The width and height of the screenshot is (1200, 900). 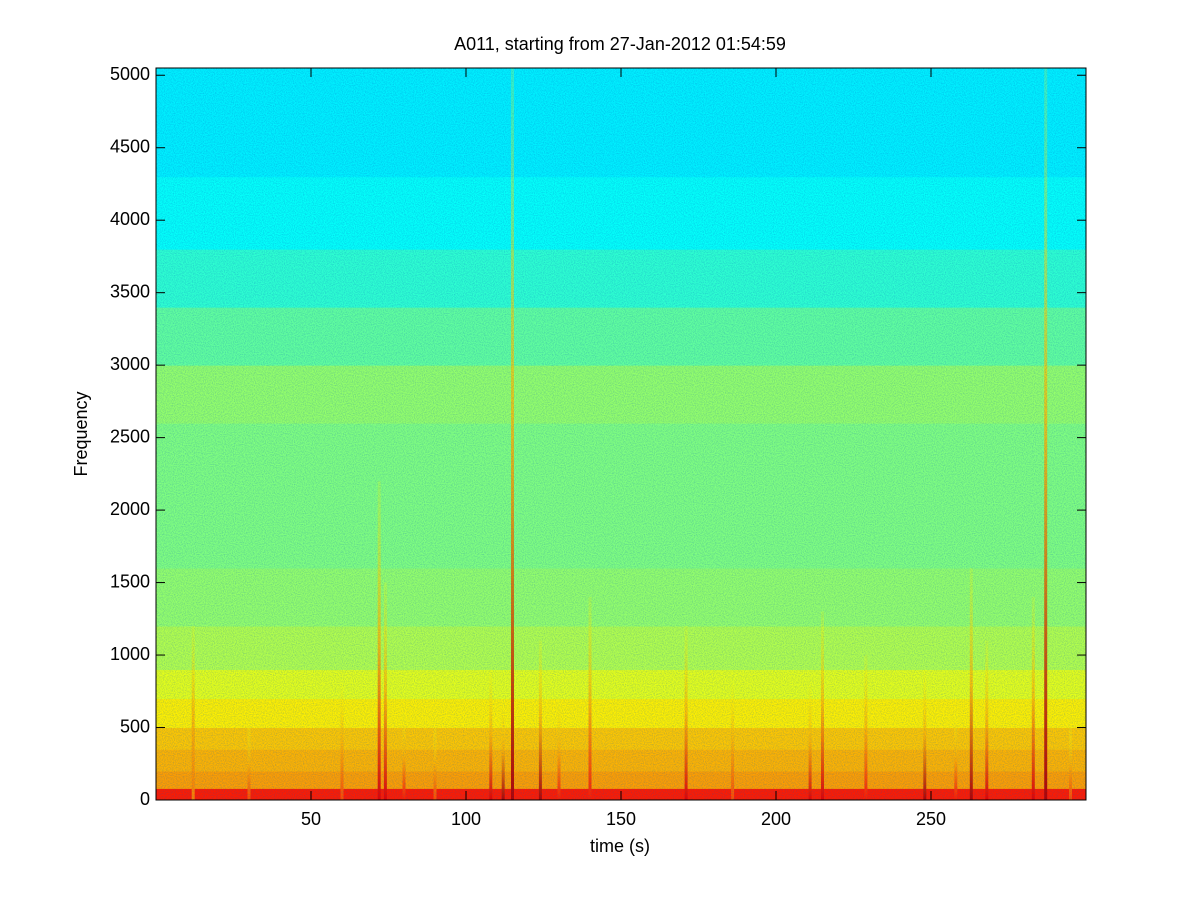 I want to click on y-tick-label: 3000, so click(x=130, y=364).